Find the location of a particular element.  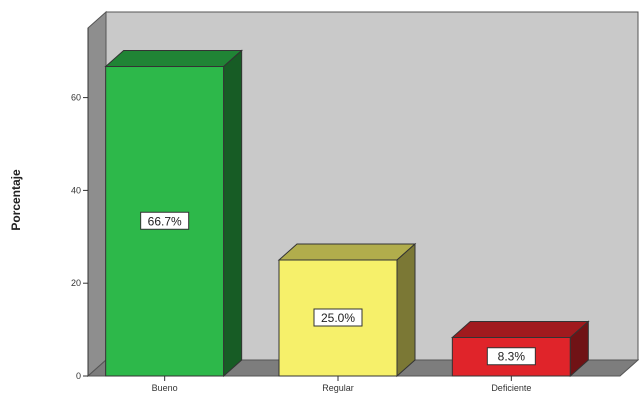

data-label: 25.0% is located at coordinates (338, 318).